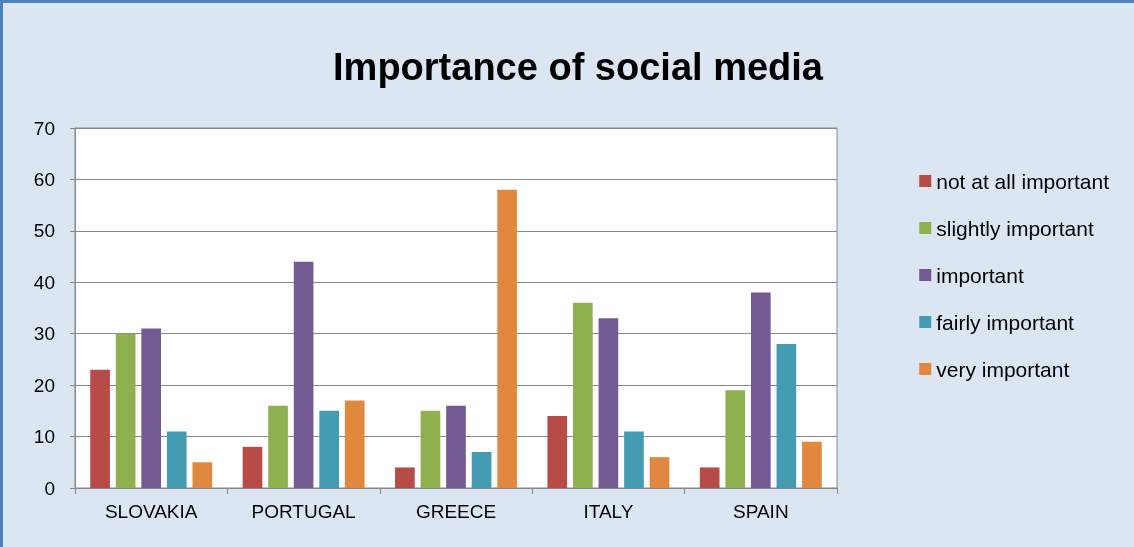 The width and height of the screenshot is (1134, 547). Describe the element at coordinates (578, 67) in the screenshot. I see `chart-title: Importance of social media` at that location.